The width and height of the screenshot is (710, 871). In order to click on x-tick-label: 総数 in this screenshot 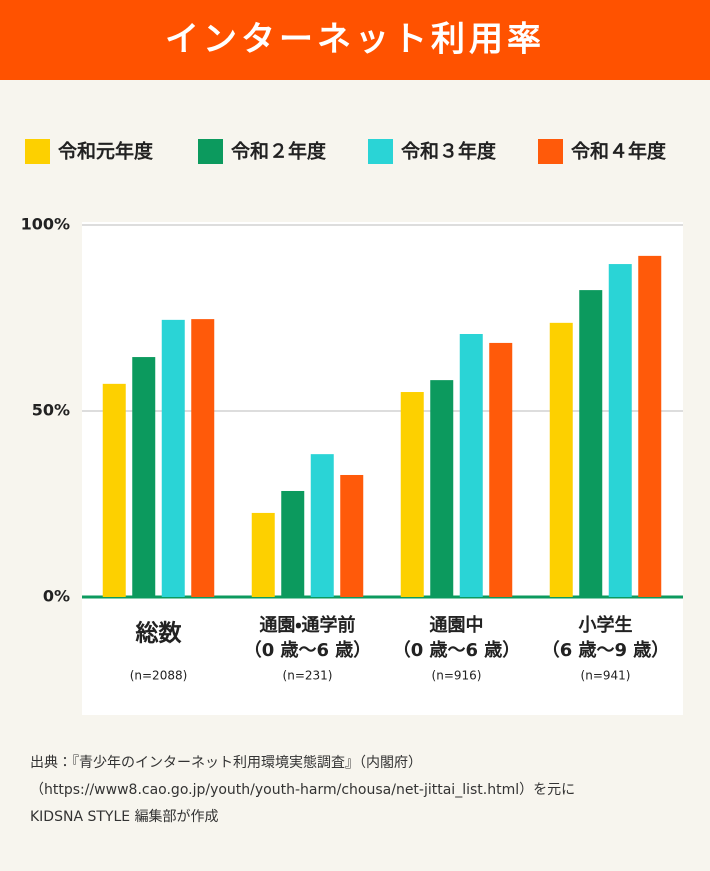, I will do `click(159, 633)`.